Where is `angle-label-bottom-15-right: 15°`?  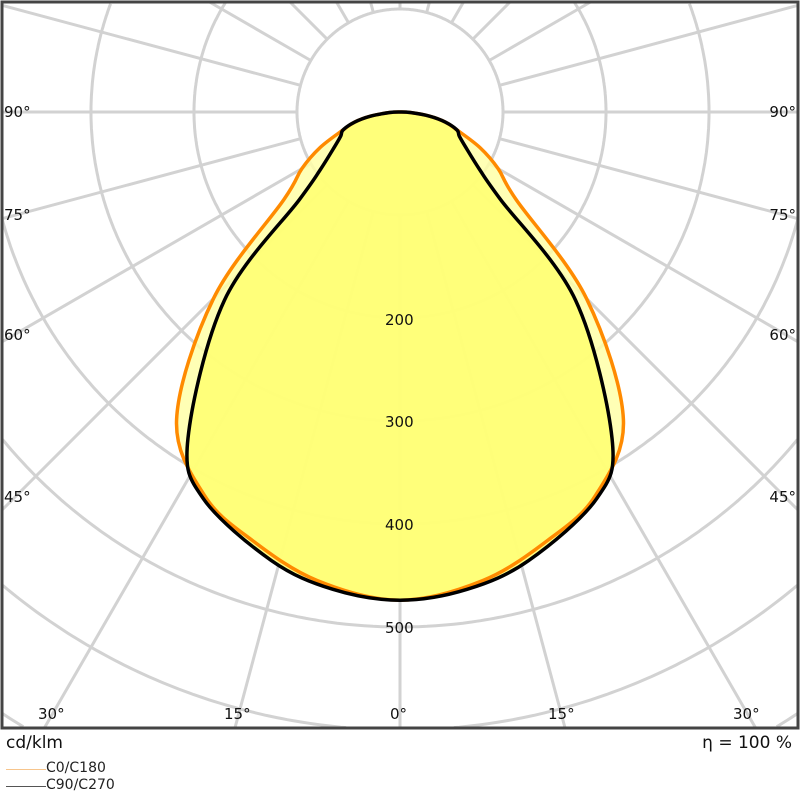 angle-label-bottom-15-right: 15° is located at coordinates (561, 714).